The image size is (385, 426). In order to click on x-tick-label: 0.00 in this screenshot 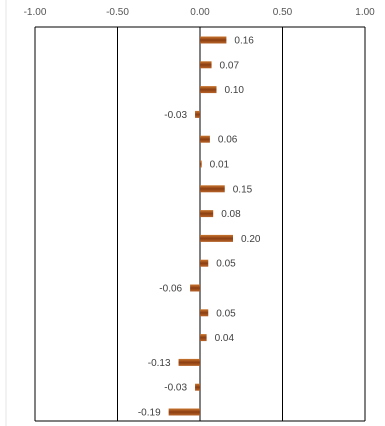, I will do `click(200, 12)`.